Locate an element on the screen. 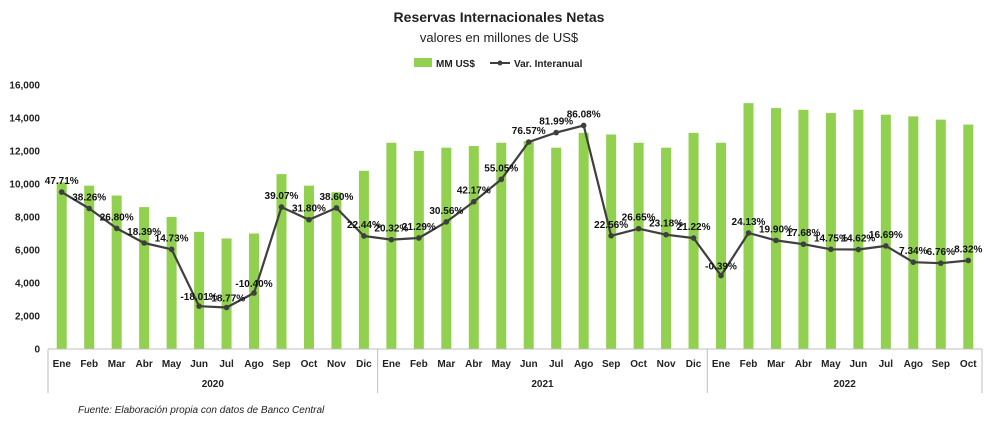 The width and height of the screenshot is (999, 436). chart-title: Reservas Internacionales Netas is located at coordinates (499, 17).